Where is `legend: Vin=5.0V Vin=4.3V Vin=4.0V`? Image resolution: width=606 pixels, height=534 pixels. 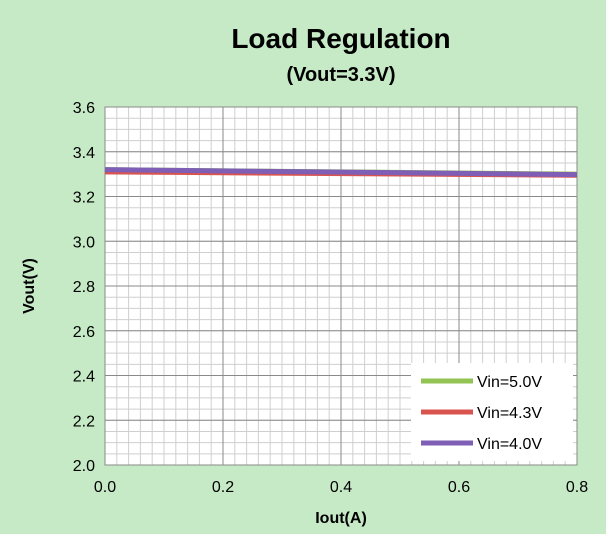
legend: Vin=5.0V Vin=4.3V Vin=4.0V is located at coordinates (492, 412).